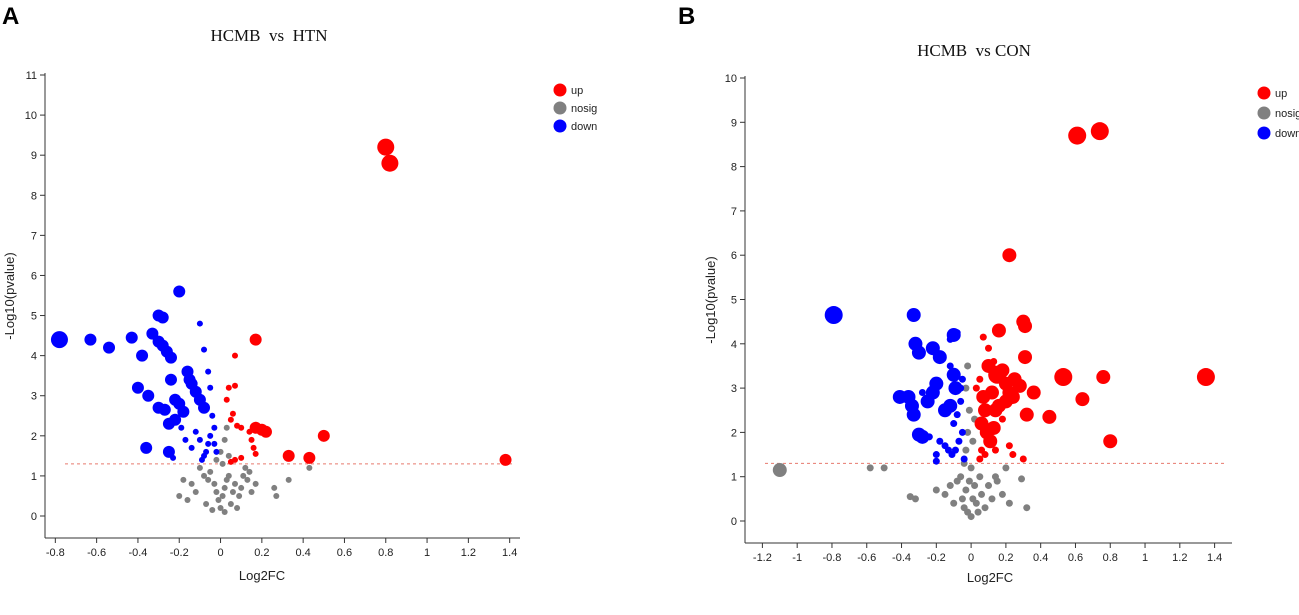 The image size is (1299, 615). What do you see at coordinates (509, 553) in the screenshot?
I see `x-tick-label-a: 1.4` at bounding box center [509, 553].